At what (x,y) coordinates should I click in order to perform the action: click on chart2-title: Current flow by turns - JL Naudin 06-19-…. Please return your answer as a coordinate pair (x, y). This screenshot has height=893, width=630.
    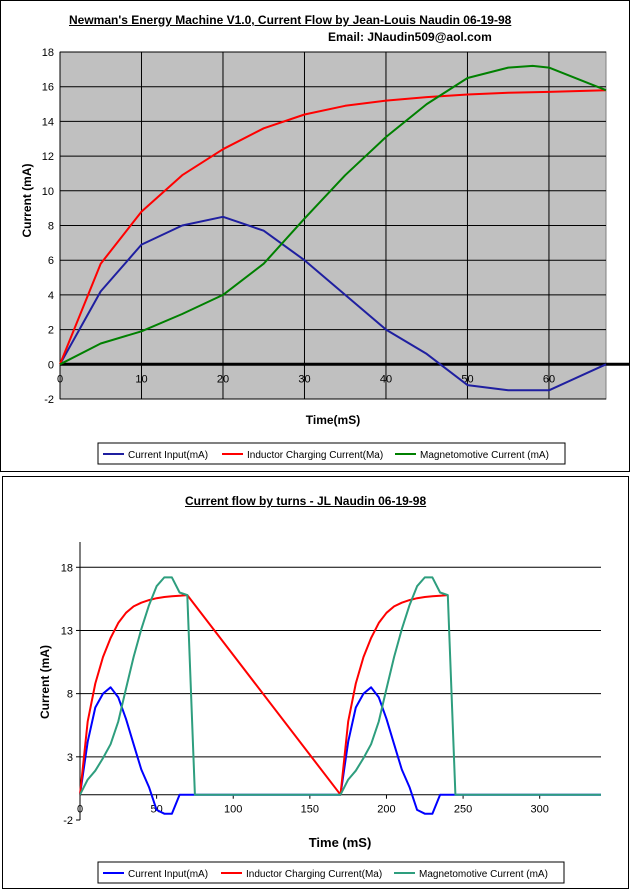
    Looking at the image, I should click on (306, 501).